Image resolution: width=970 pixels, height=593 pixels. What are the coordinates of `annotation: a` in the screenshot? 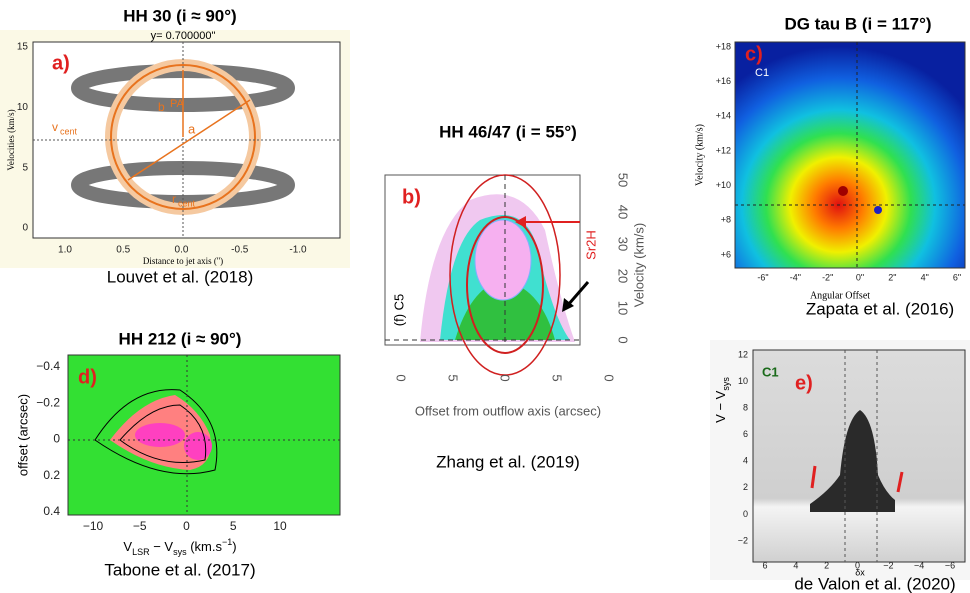 It's located at (192, 128).